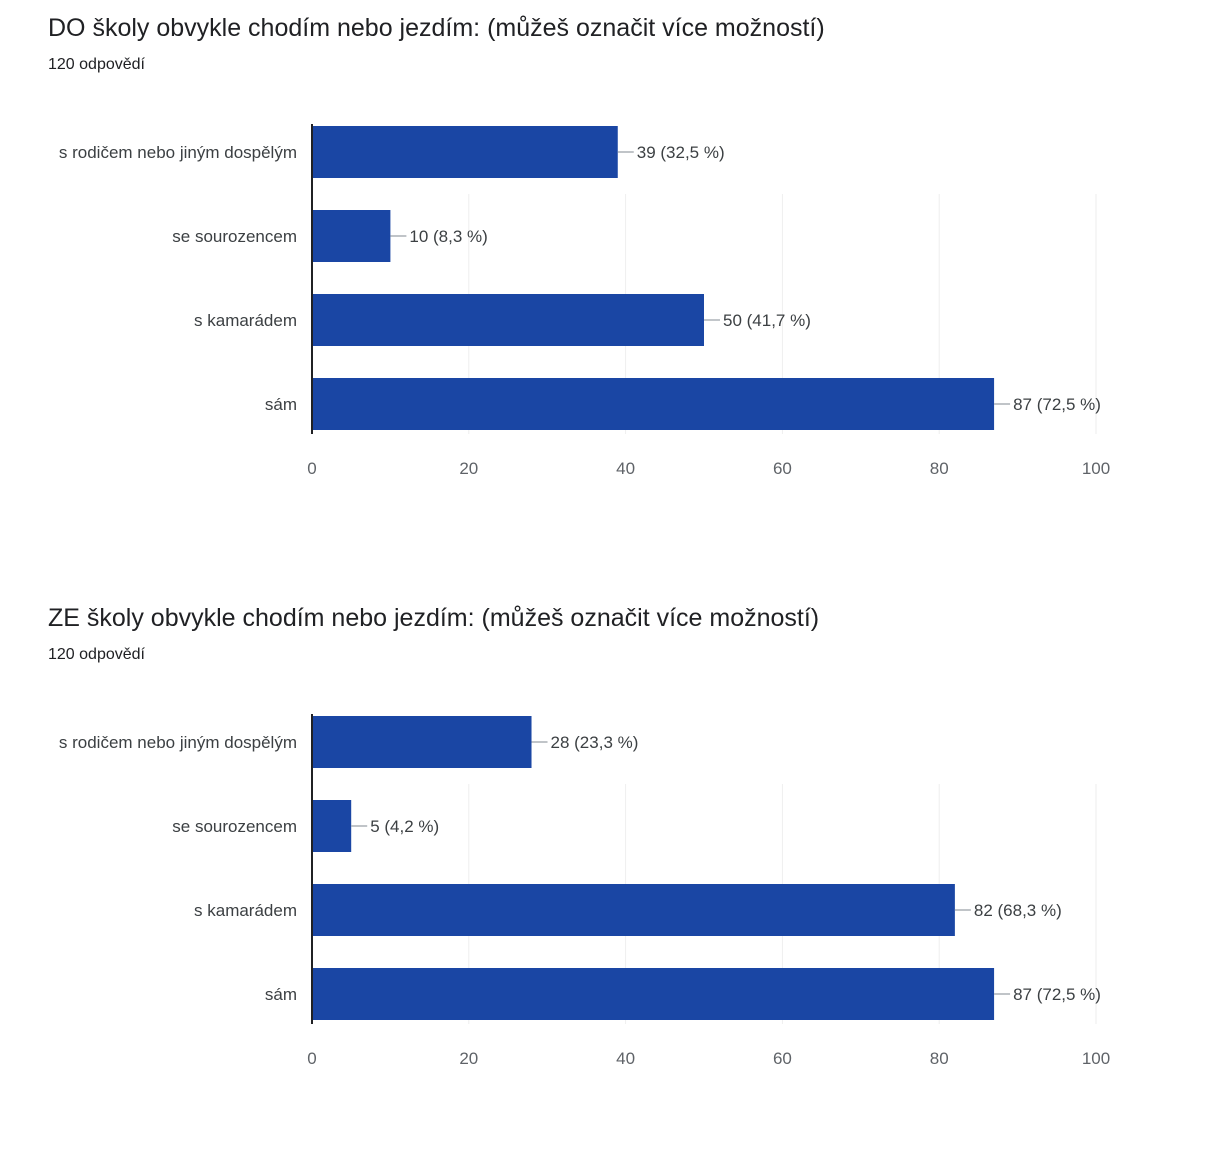 The image size is (1208, 1170). What do you see at coordinates (448, 236) in the screenshot?
I see `data-label: 10 (8,3 %)` at bounding box center [448, 236].